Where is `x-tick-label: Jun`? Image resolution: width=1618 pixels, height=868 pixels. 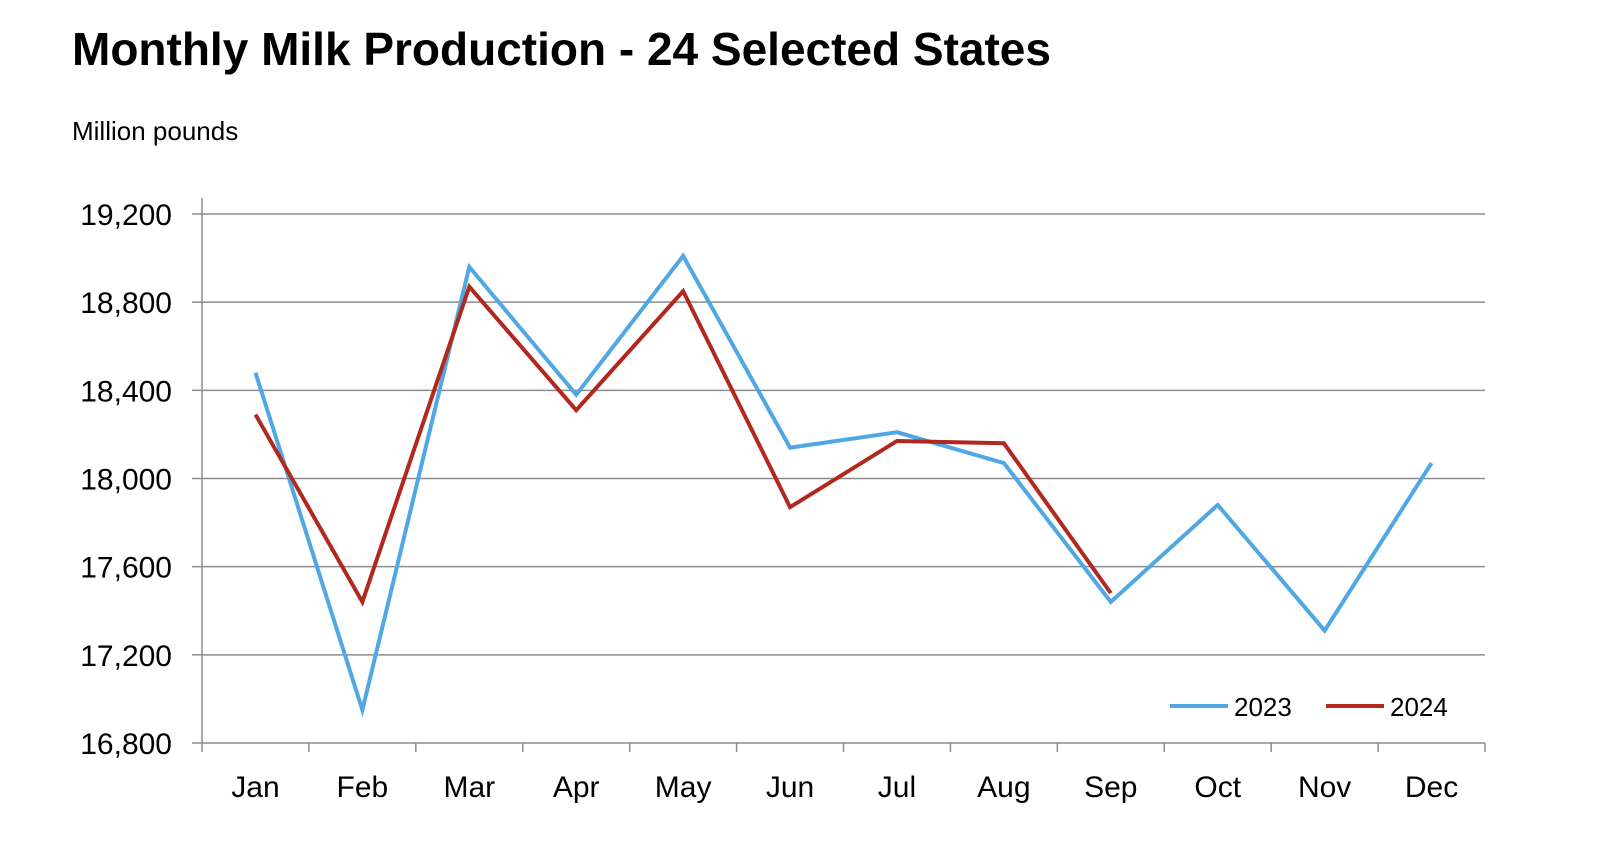
x-tick-label: Jun is located at coordinates (790, 787).